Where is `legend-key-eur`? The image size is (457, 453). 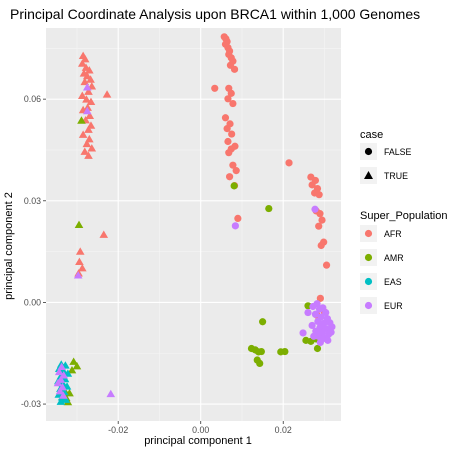
legend-key-eur is located at coordinates (368, 305).